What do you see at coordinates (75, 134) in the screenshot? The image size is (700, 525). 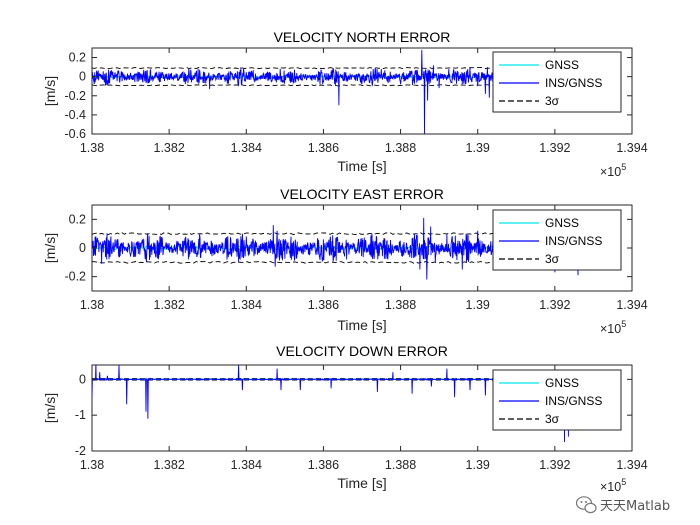 I see `y-tick-label: -0.6` at bounding box center [75, 134].